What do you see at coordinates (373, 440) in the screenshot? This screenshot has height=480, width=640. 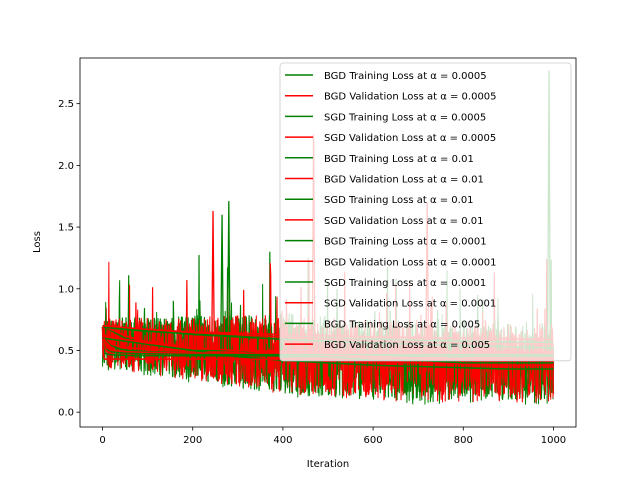 I see `x-tick-label: 600` at bounding box center [373, 440].